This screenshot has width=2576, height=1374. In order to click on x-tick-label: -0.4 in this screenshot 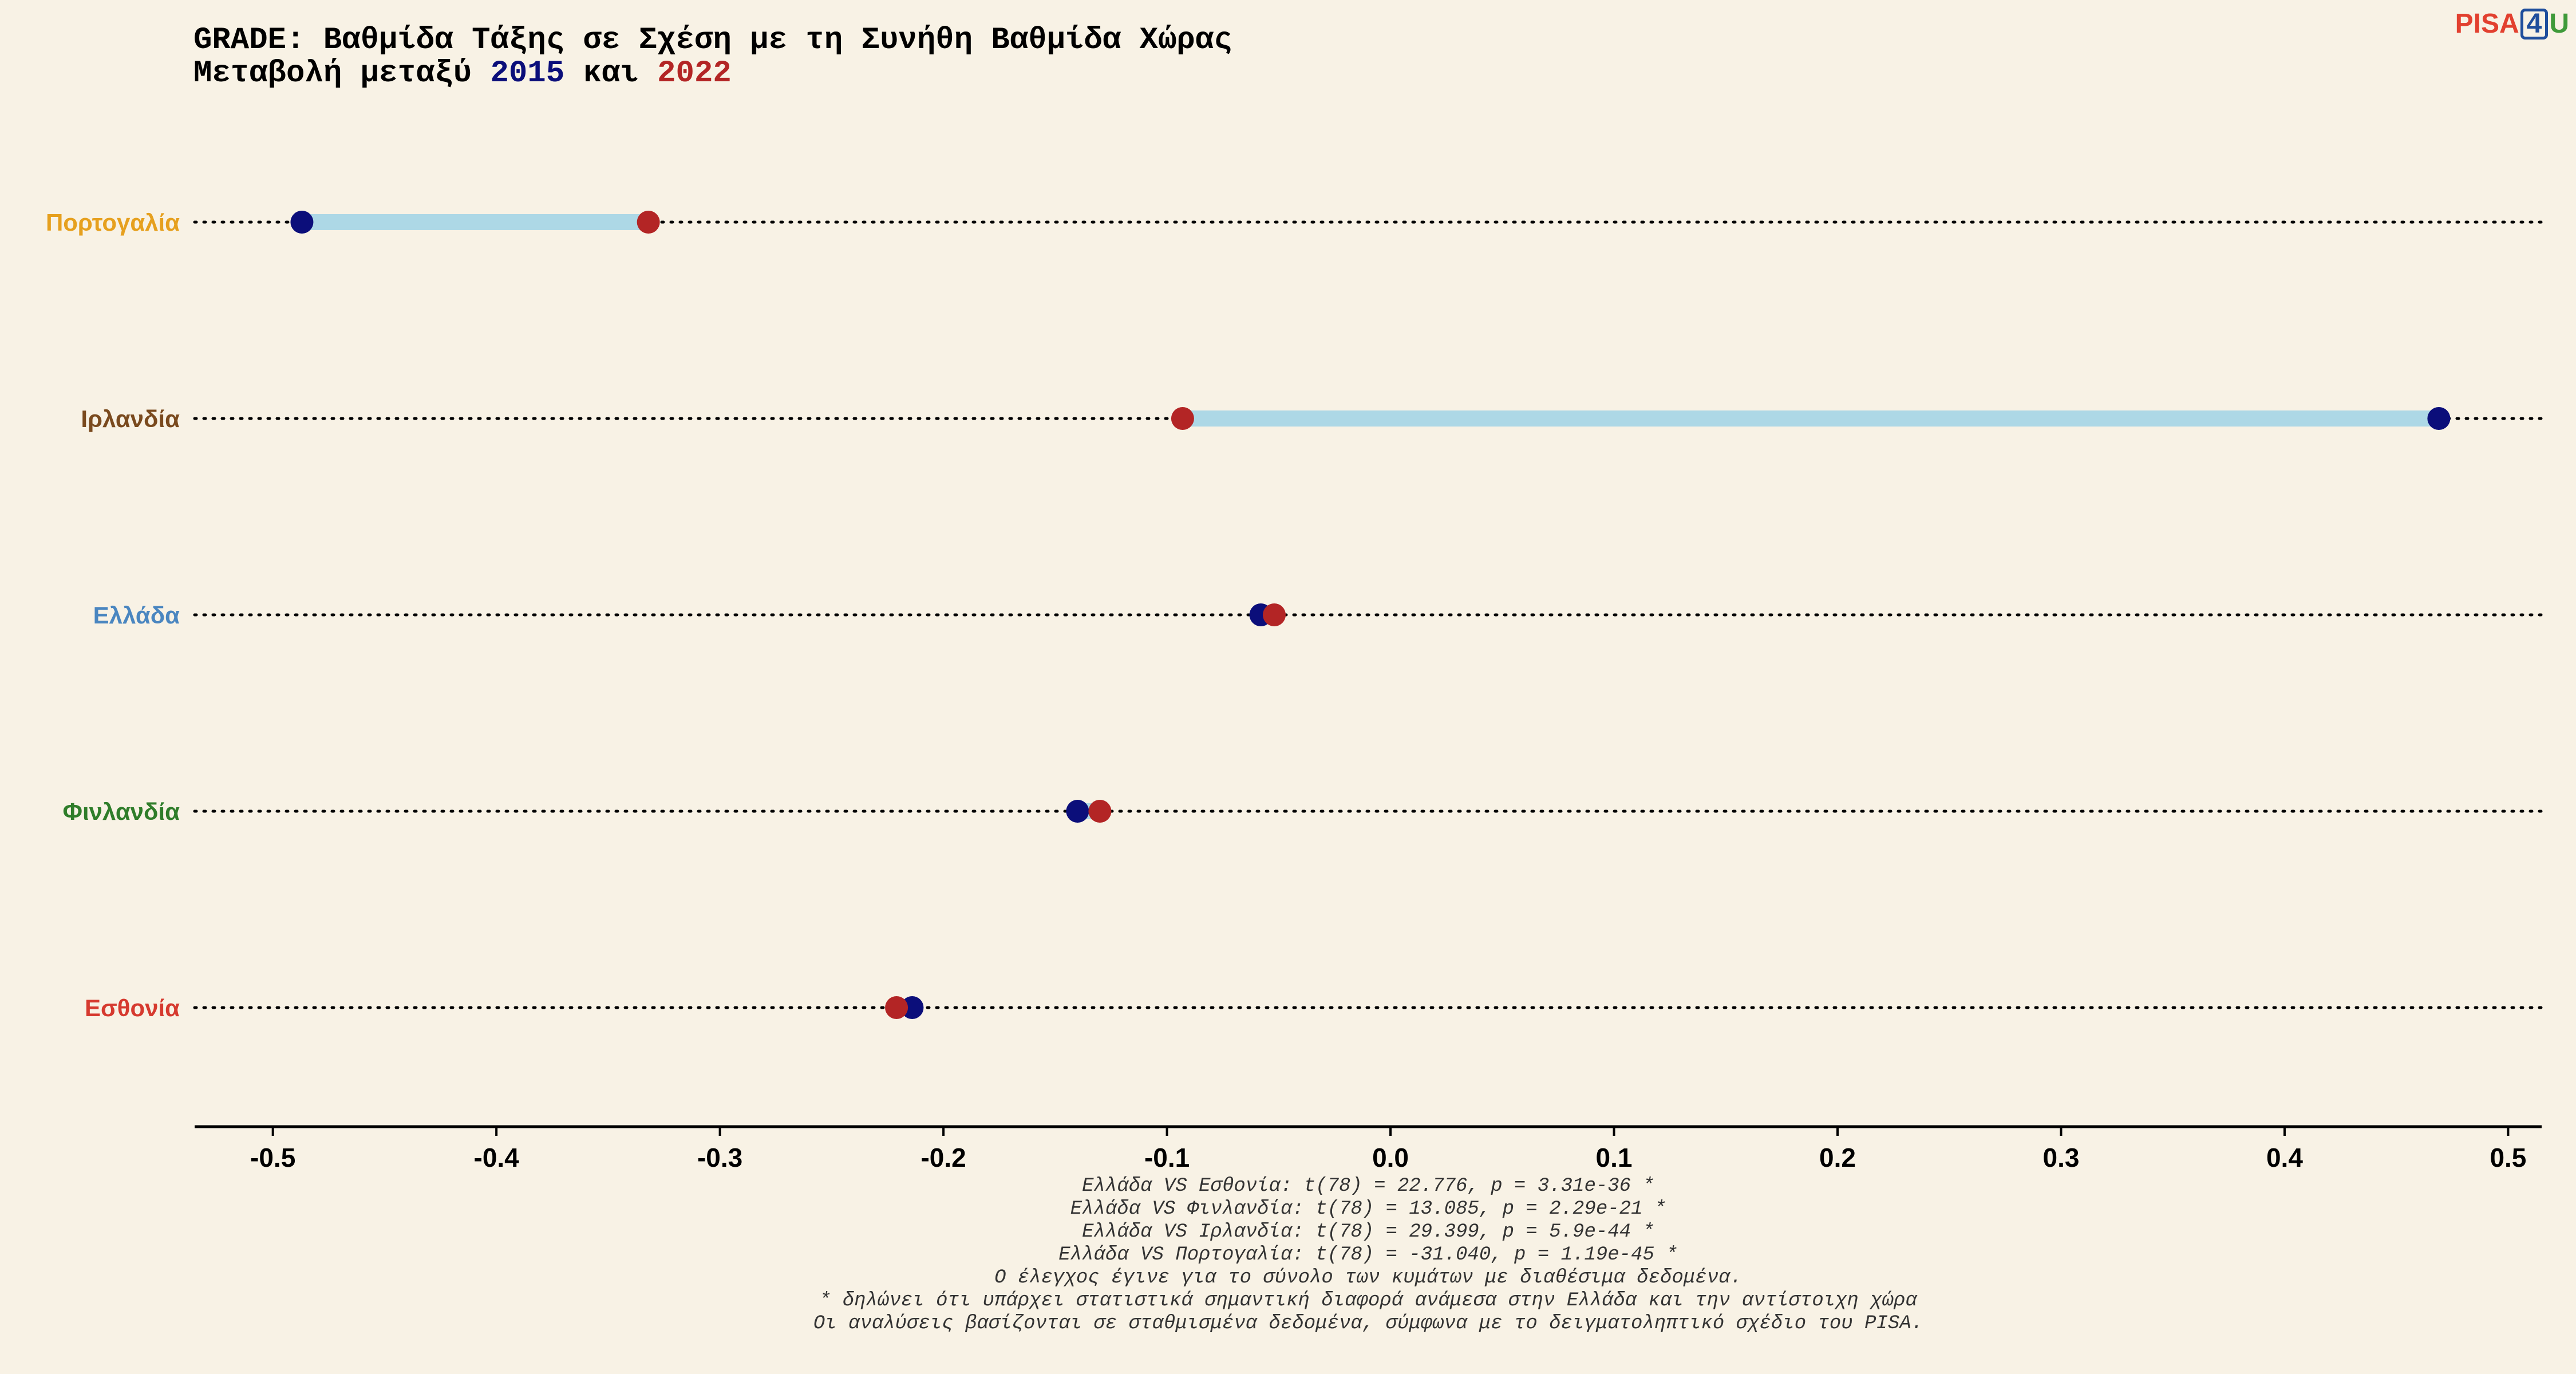, I will do `click(497, 1157)`.